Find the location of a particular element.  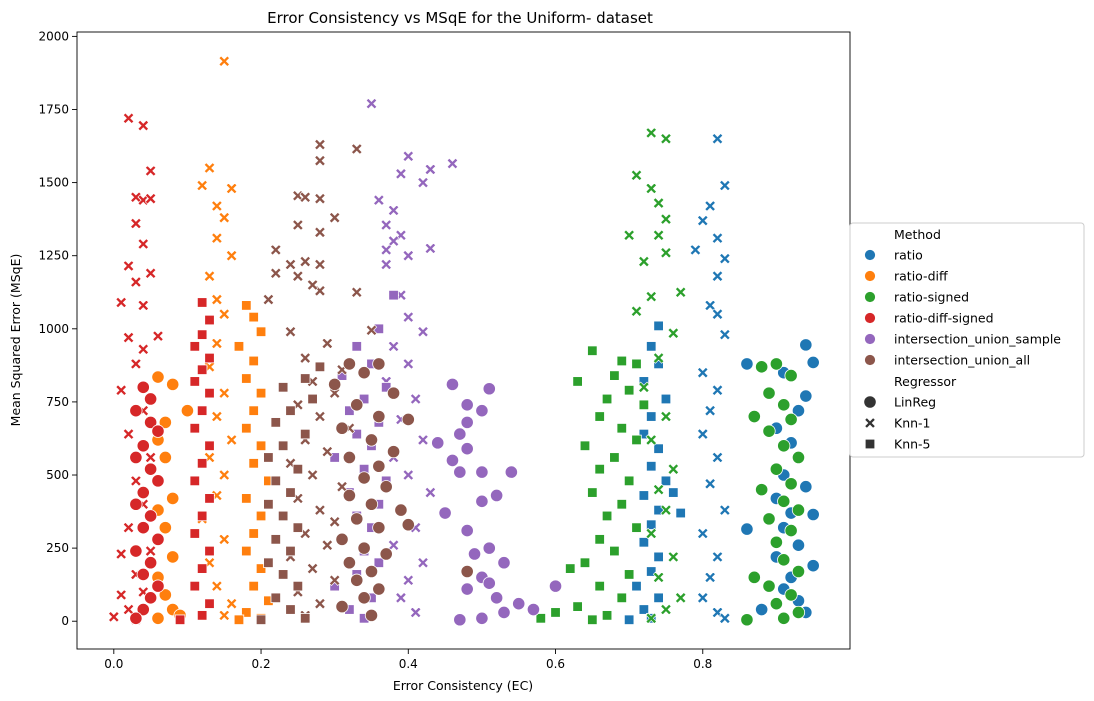

legend-method-label: ratio-diff is located at coordinates (921, 276).